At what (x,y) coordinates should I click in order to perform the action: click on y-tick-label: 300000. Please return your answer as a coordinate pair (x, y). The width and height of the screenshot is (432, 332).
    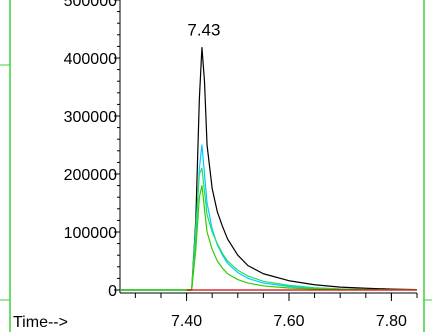
    Looking at the image, I should click on (90, 117).